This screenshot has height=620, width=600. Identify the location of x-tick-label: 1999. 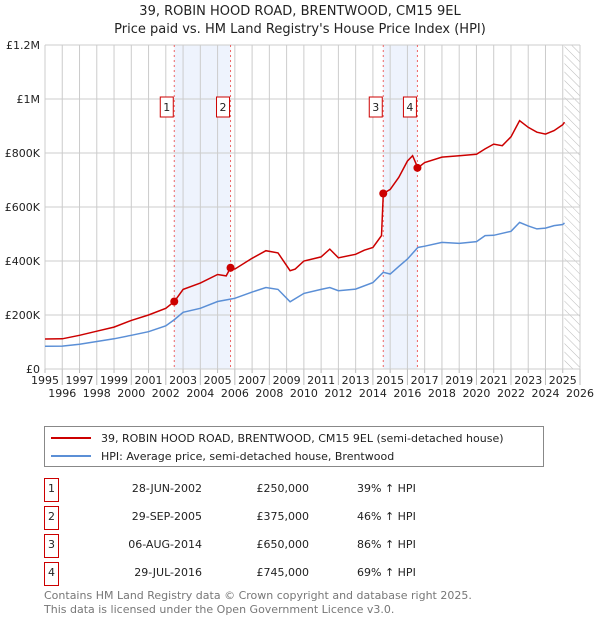
(114, 380).